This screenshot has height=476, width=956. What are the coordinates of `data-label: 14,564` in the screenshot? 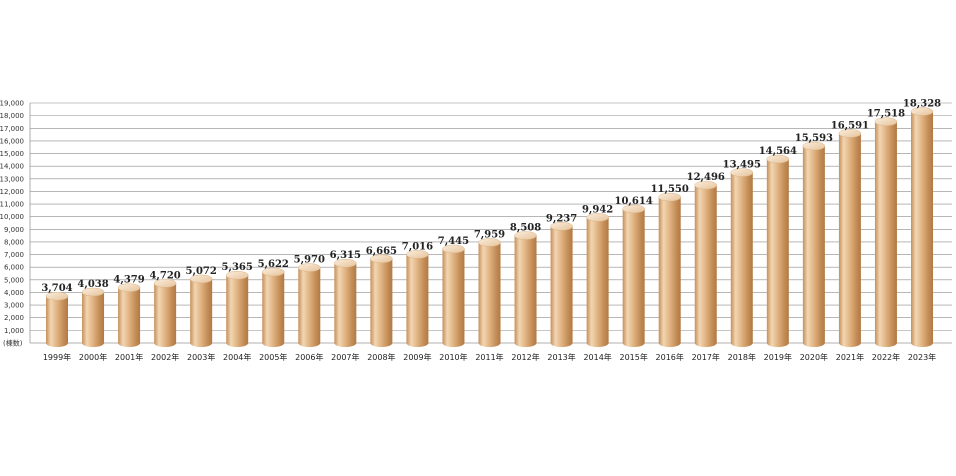 It's located at (778, 151).